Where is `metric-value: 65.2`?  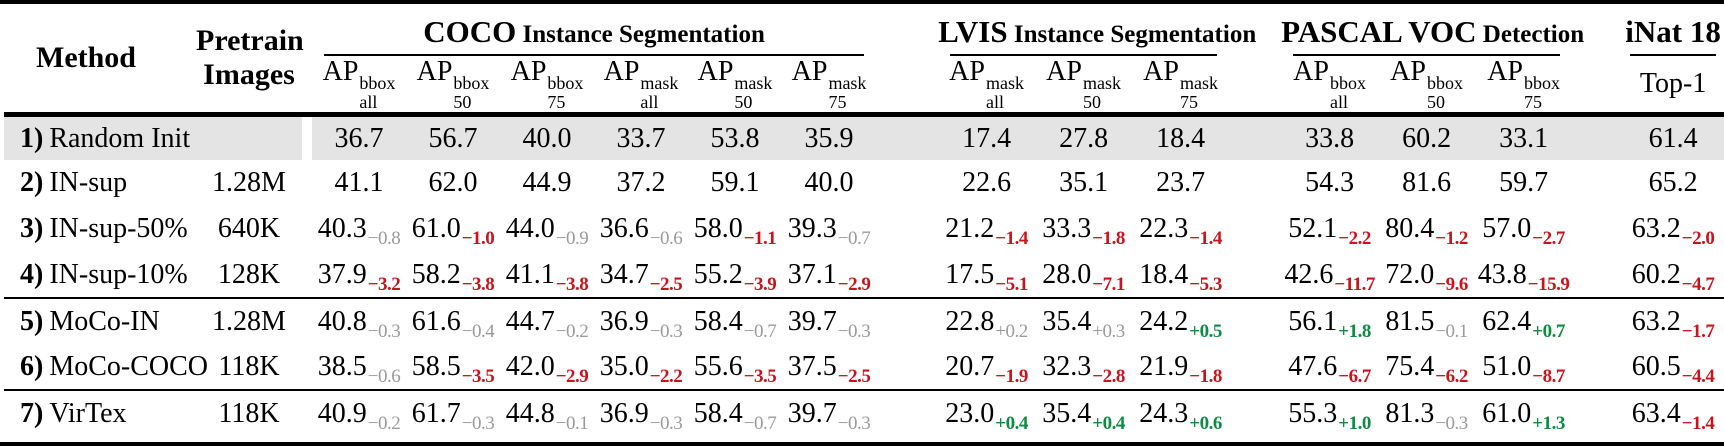 metric-value: 65.2 is located at coordinates (1673, 183).